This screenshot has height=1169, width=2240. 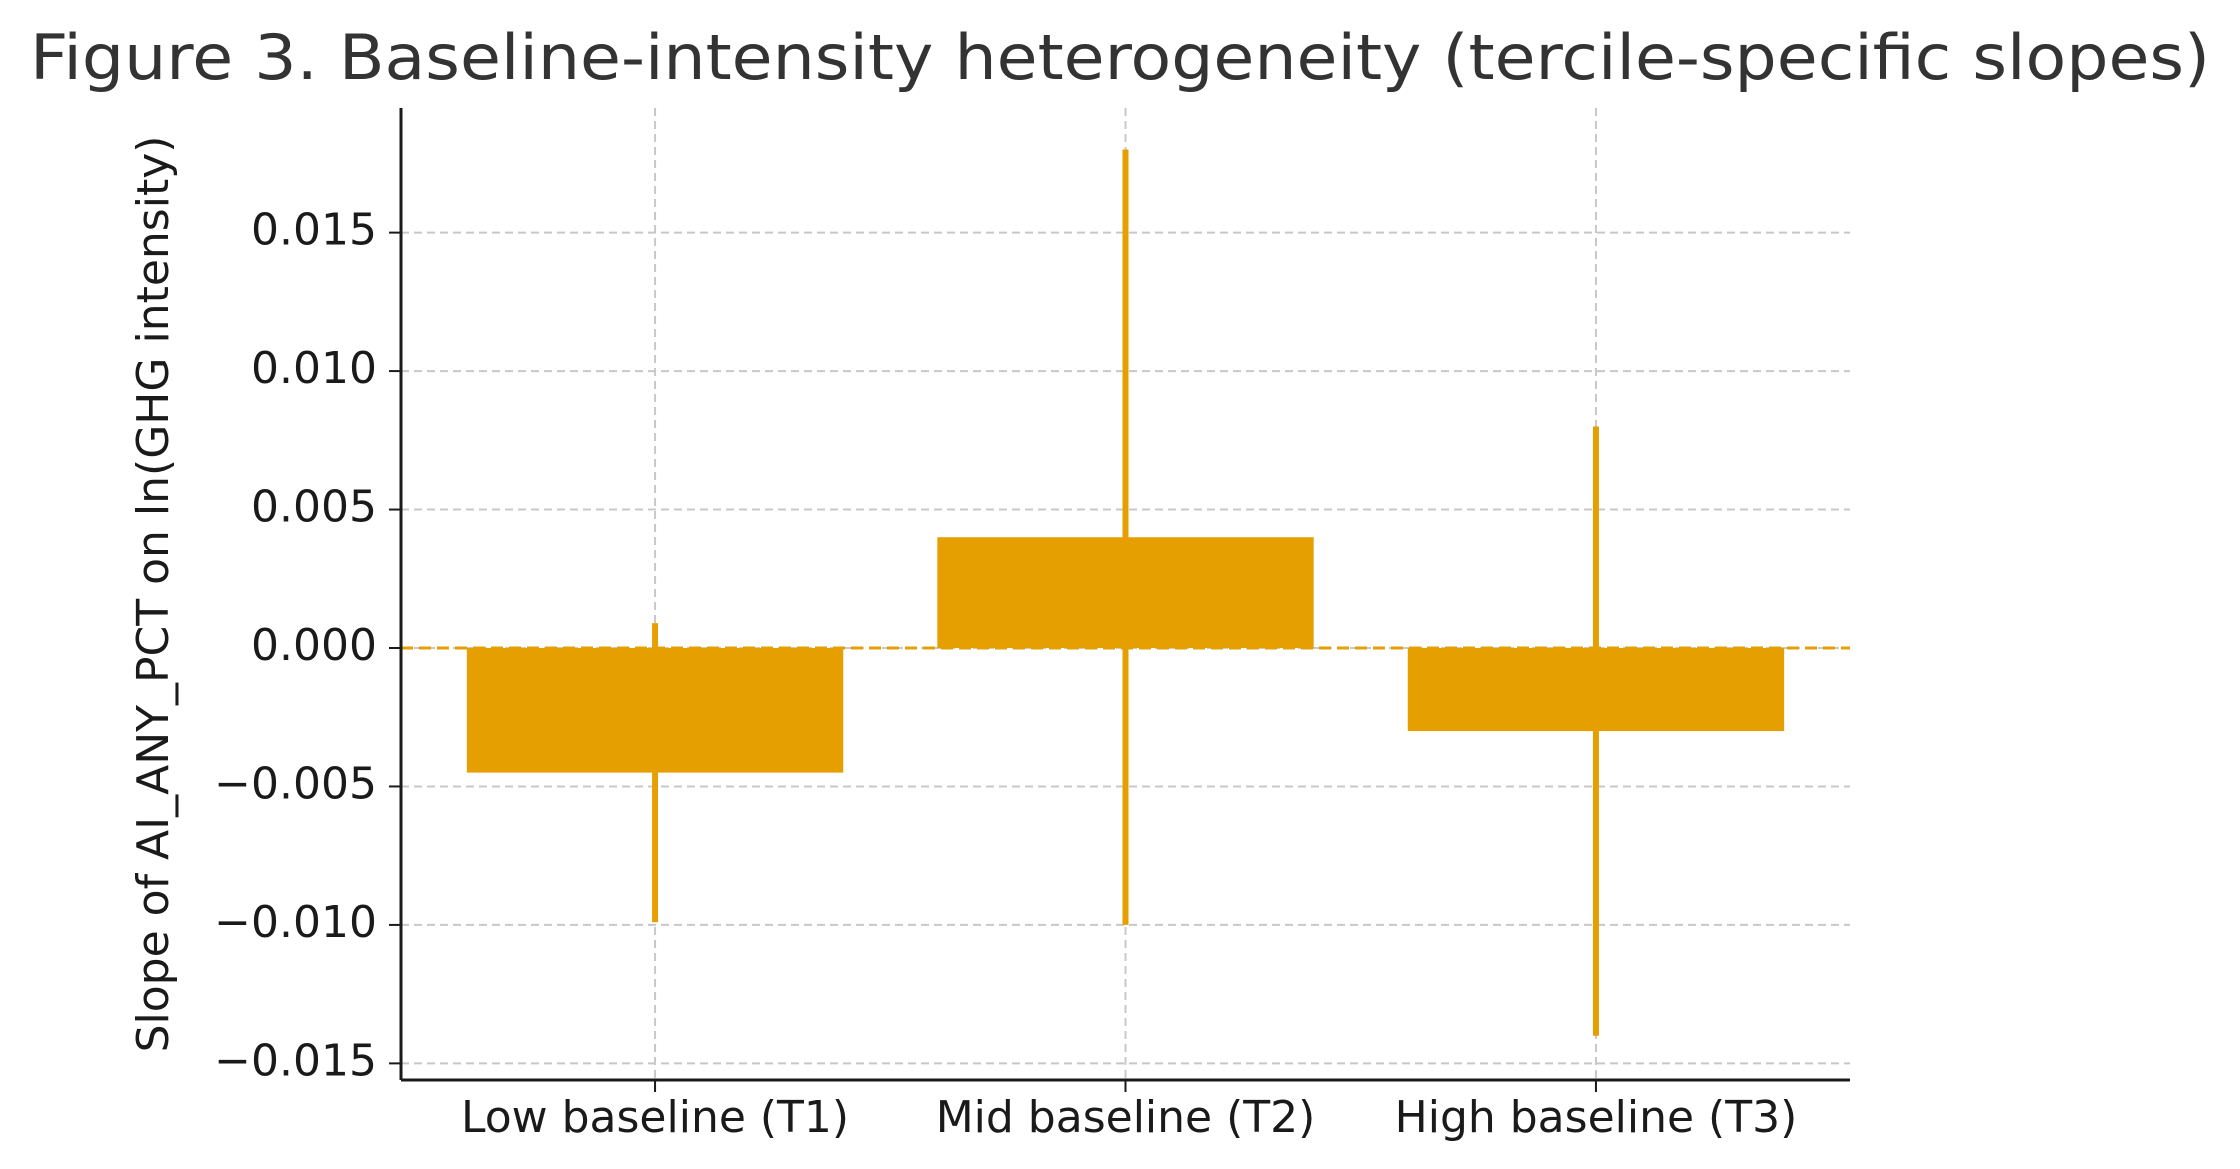 I want to click on x-tick-label: Low baseline (T1), so click(x=655, y=1117).